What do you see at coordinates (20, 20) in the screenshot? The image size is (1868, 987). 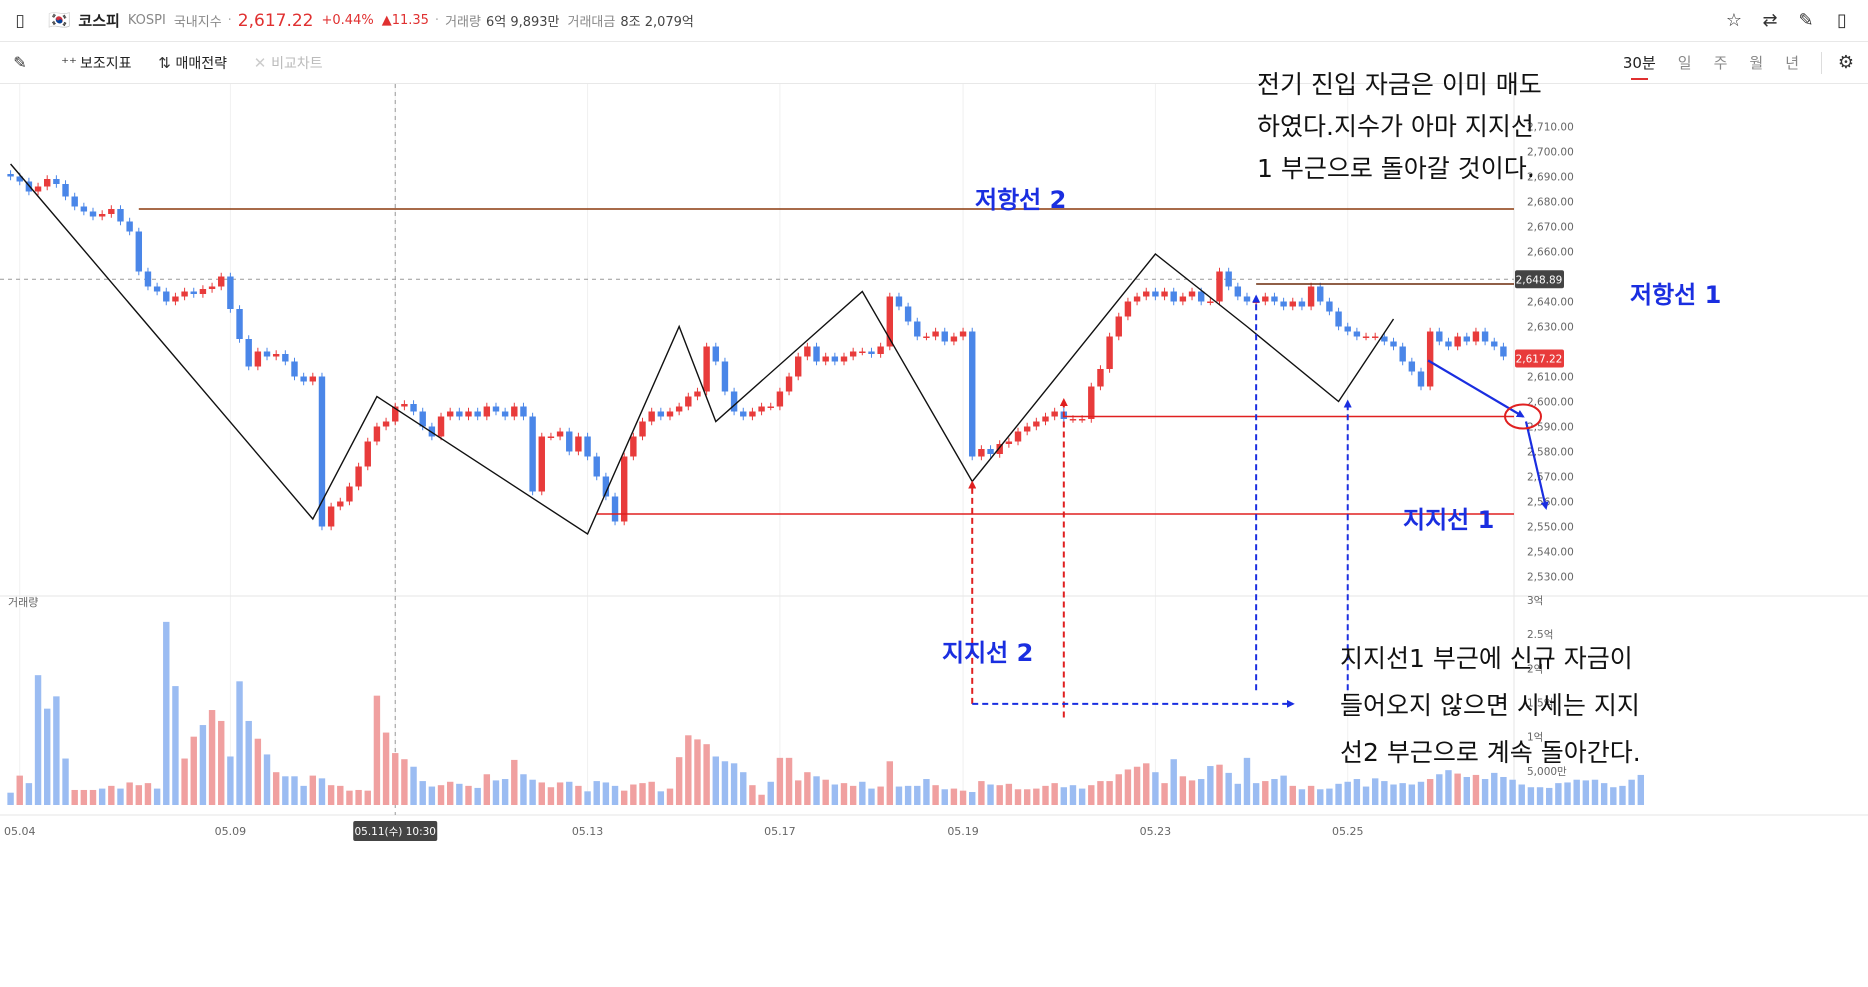 I see `sidebar-toggle-icon: ▯` at bounding box center [20, 20].